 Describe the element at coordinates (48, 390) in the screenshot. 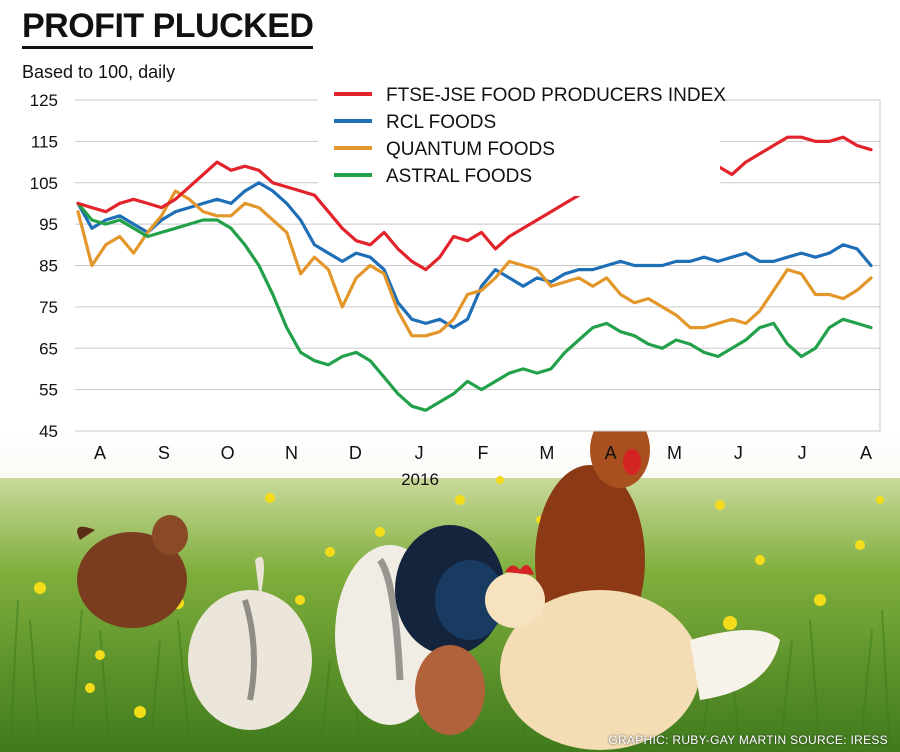

I see `y-tick-label: 55` at that location.